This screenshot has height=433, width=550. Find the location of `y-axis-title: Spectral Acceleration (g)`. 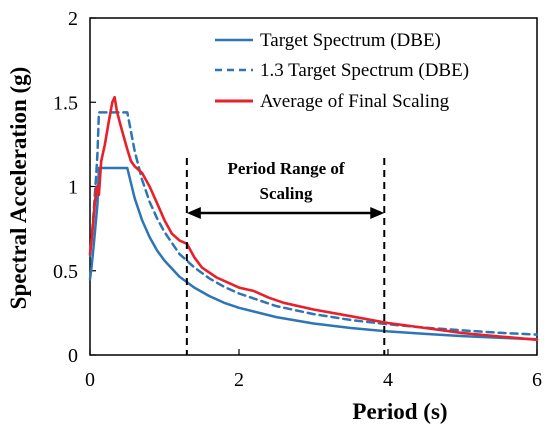

y-axis-title: Spectral Acceleration (g) is located at coordinates (18, 188).